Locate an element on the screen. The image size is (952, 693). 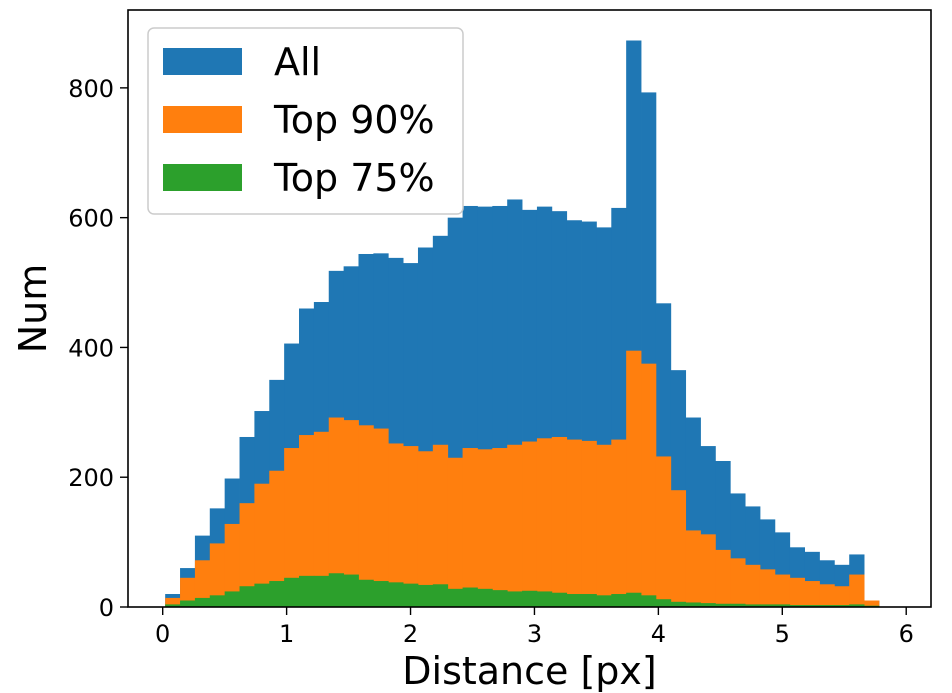
x-axis-label: Distance [px] is located at coordinates (529, 671).